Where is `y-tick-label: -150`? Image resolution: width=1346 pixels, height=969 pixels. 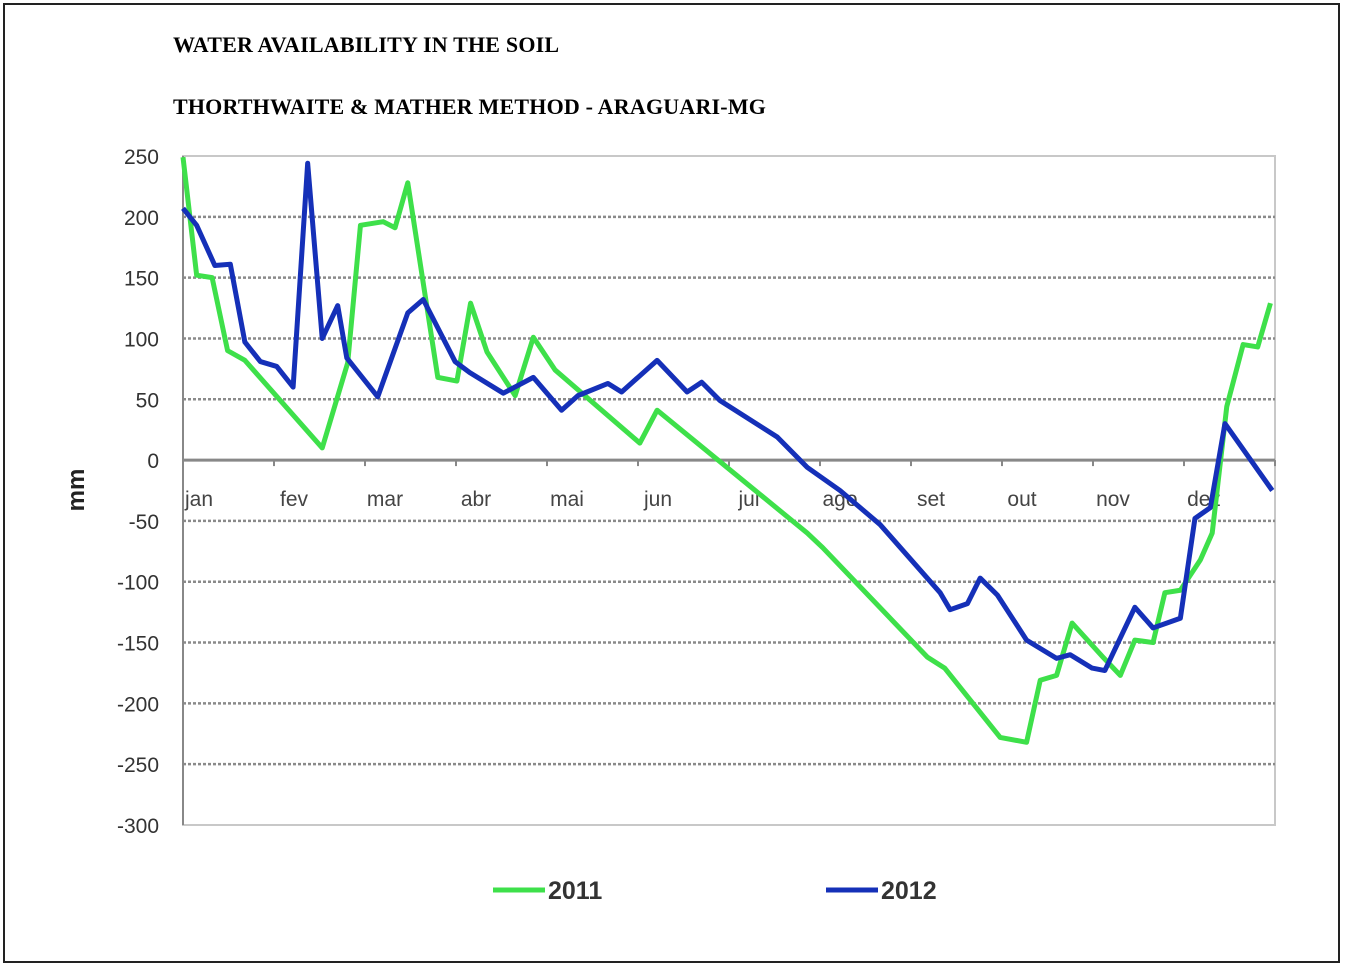
y-tick-label: -150 is located at coordinates (138, 644).